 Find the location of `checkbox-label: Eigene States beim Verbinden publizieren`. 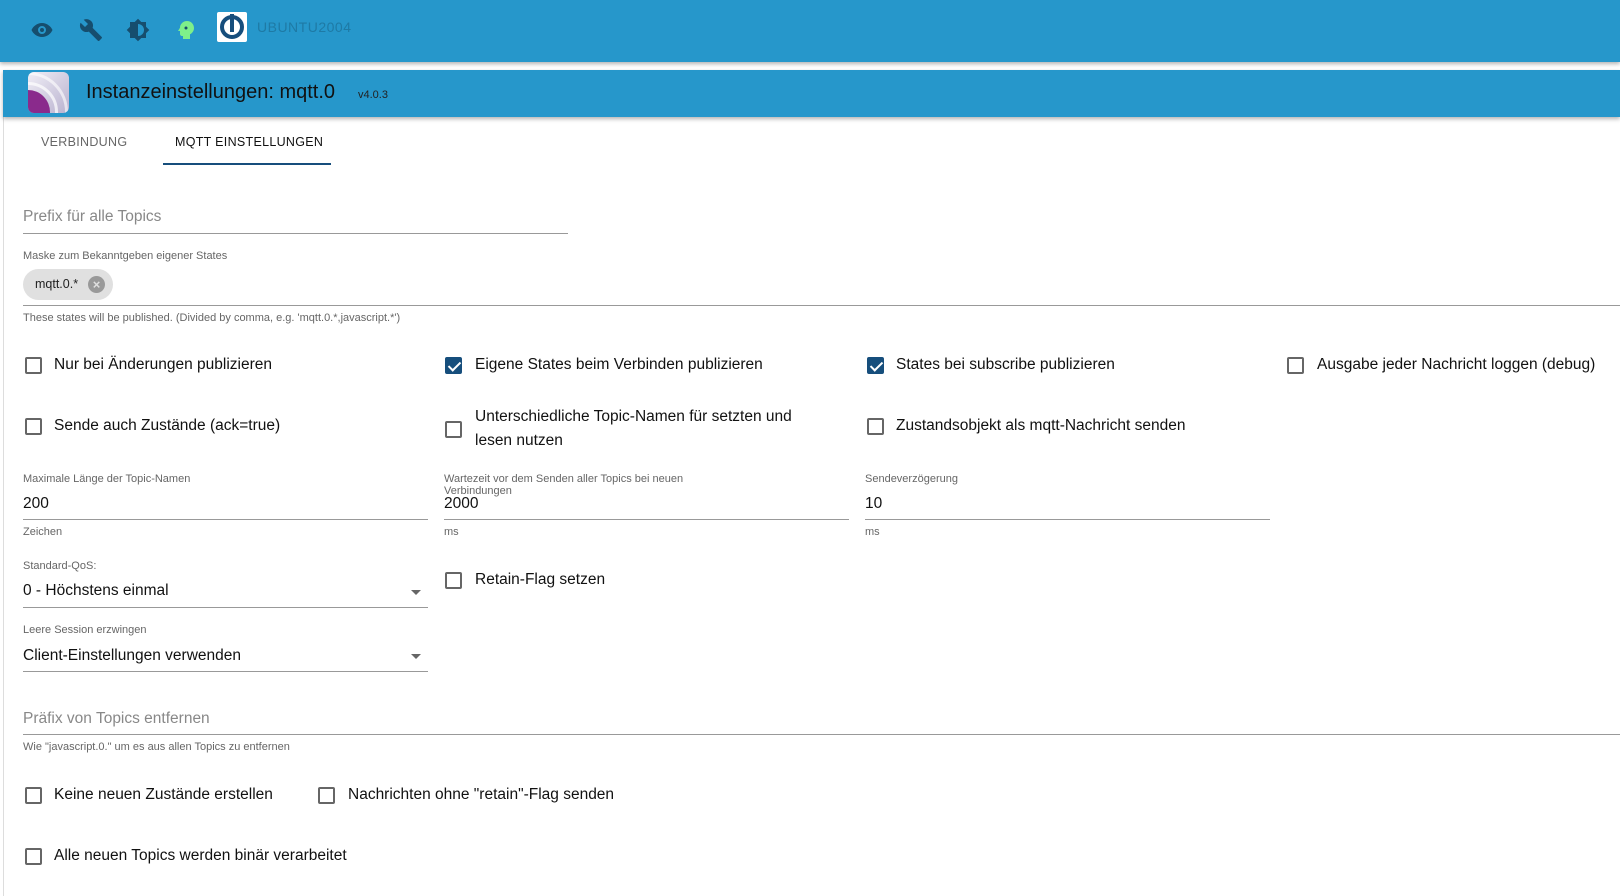

checkbox-label: Eigene States beim Verbinden publizieren is located at coordinates (619, 364).